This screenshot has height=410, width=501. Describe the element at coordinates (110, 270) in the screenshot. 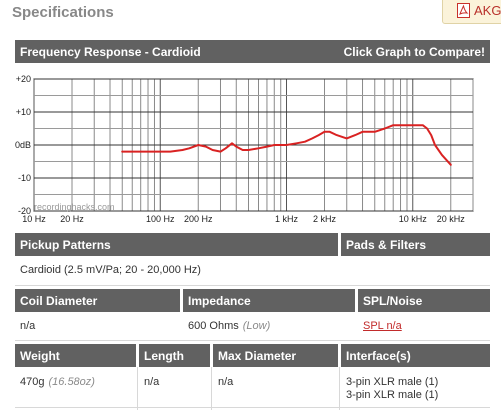

I see `pickup-patterns-value: Cardioid (2.5 mV/Pa; 20 - 20,000 Hz)` at that location.